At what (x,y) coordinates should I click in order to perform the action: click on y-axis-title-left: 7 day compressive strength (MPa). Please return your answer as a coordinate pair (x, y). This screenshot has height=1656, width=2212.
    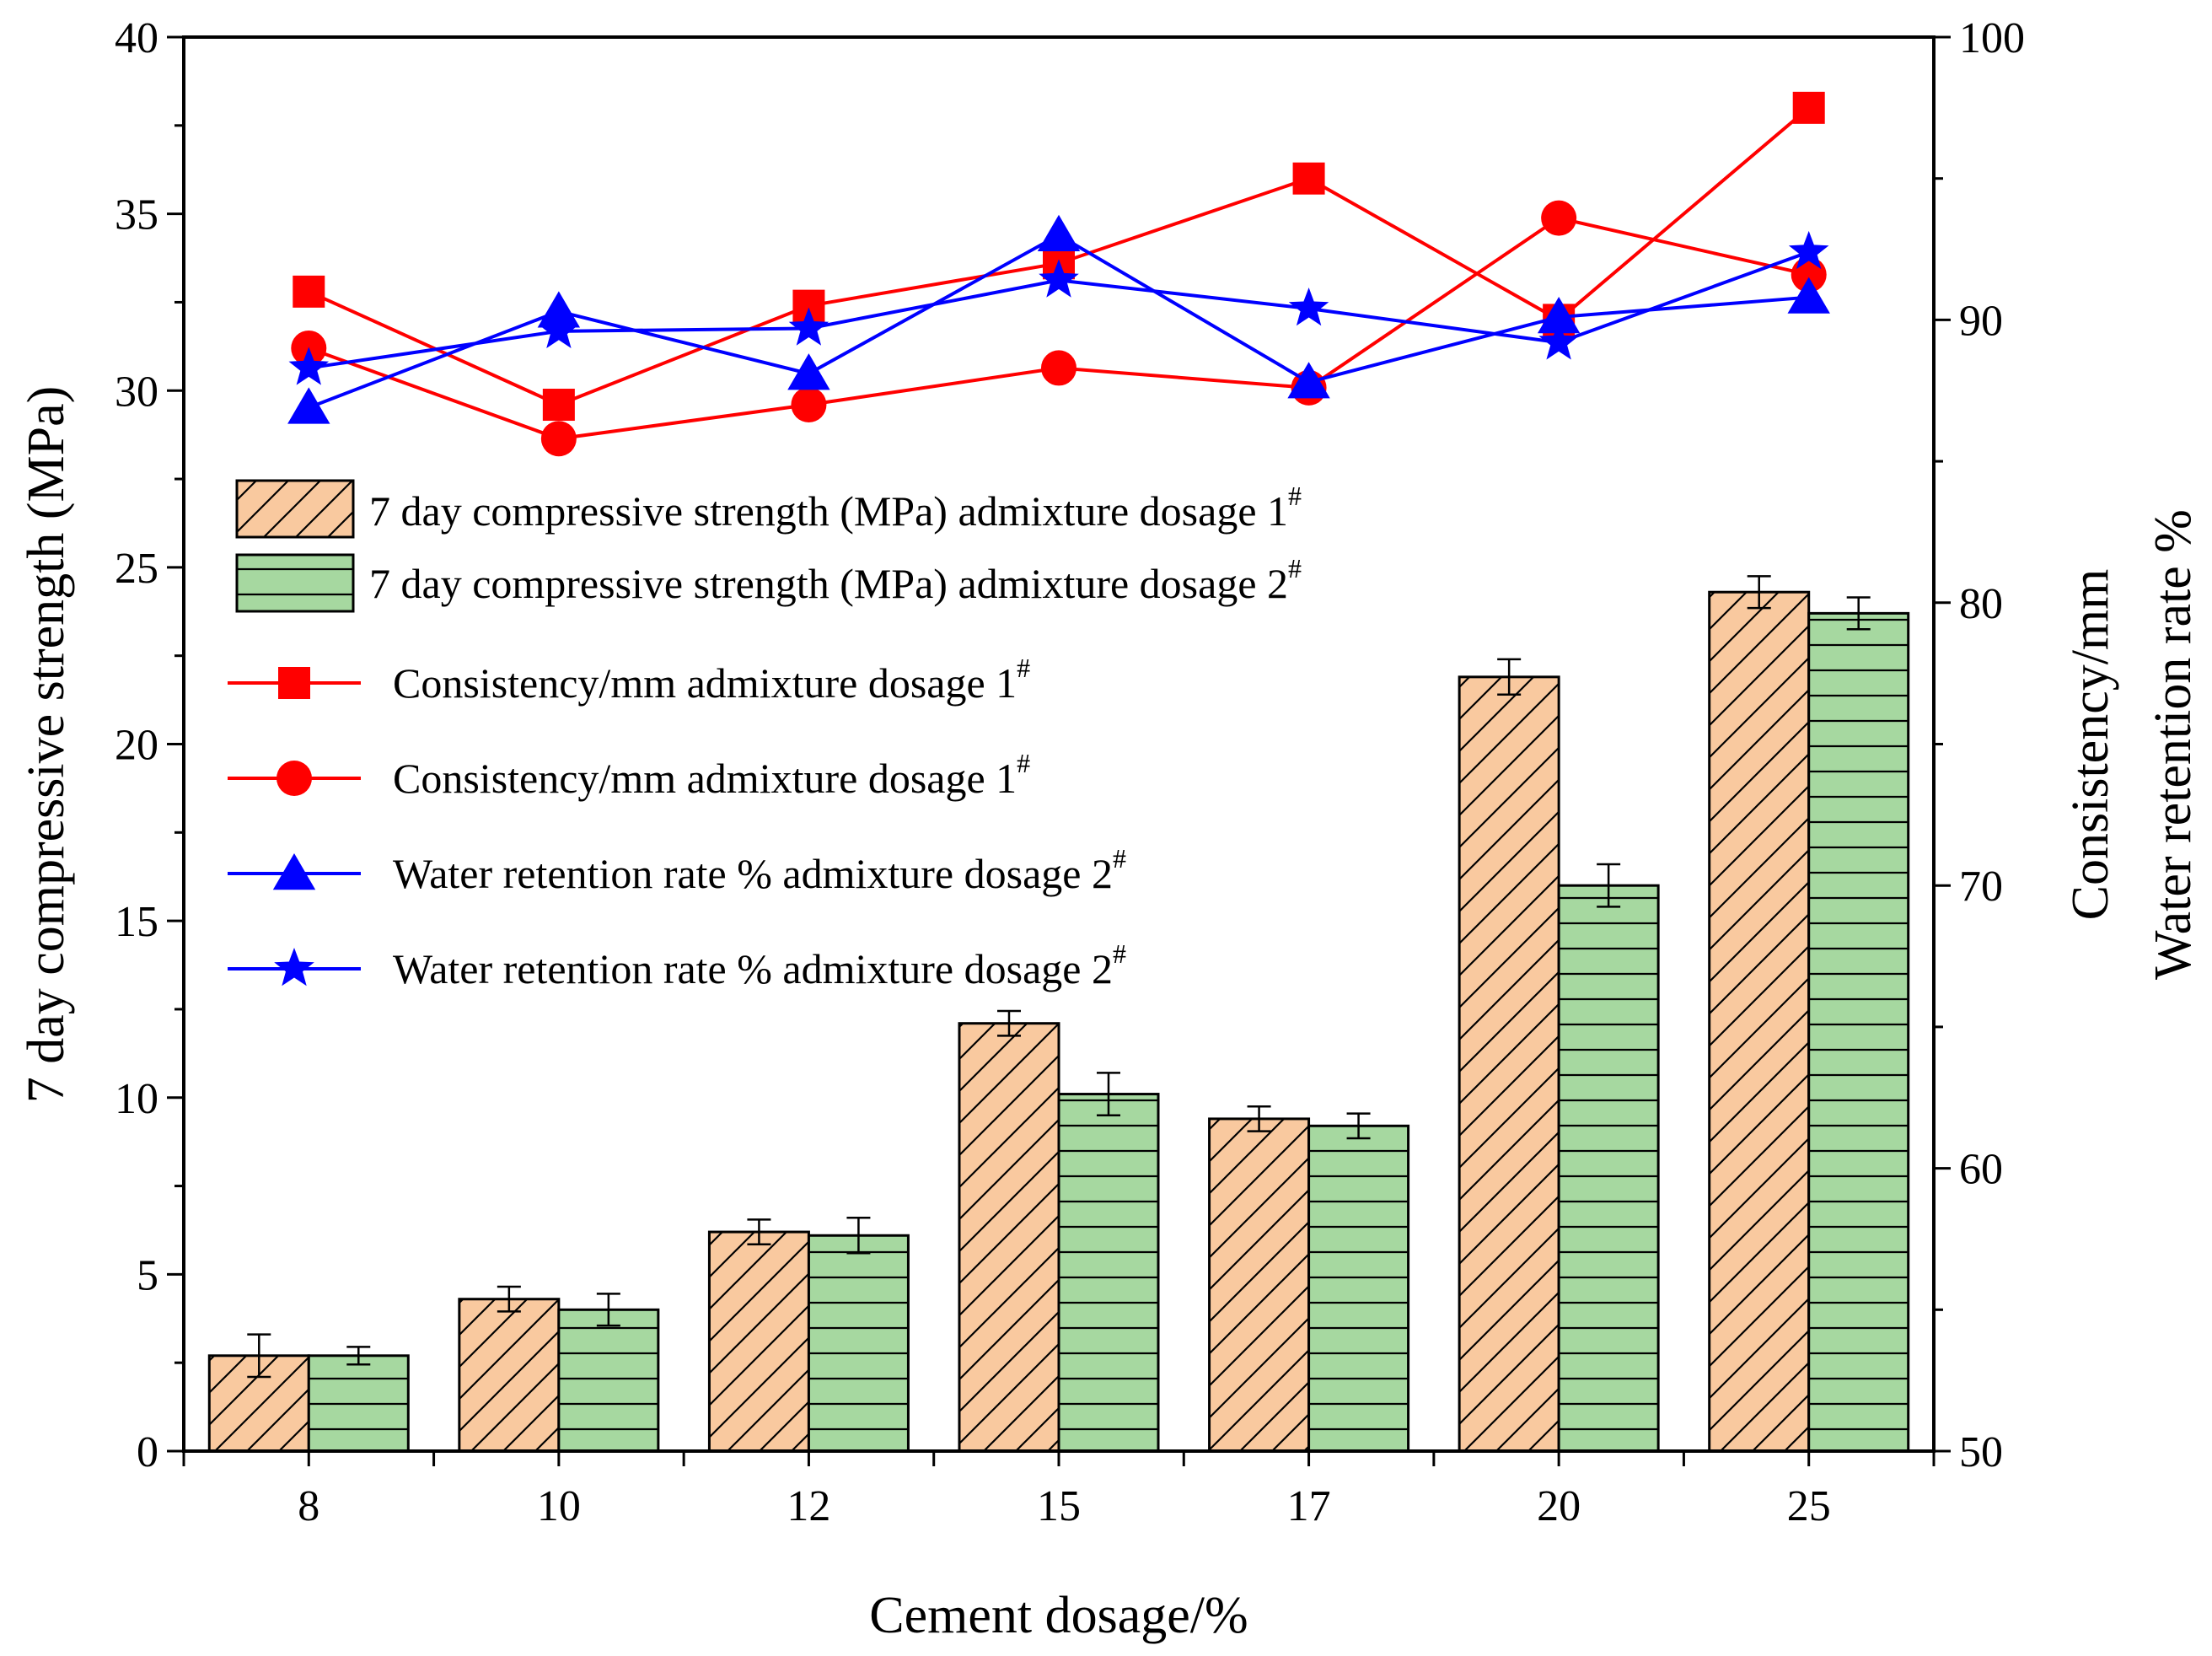
    Looking at the image, I should click on (46, 745).